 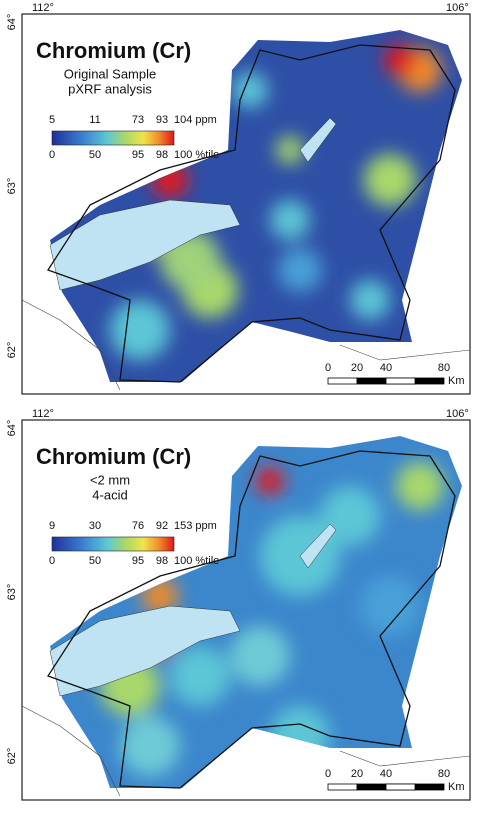 What do you see at coordinates (195, 120) in the screenshot?
I see `legend-ppm-label: 104 ppm` at bounding box center [195, 120].